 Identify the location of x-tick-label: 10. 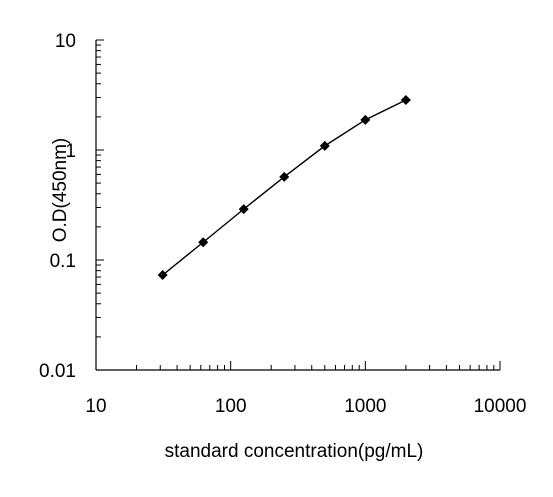
(95, 406).